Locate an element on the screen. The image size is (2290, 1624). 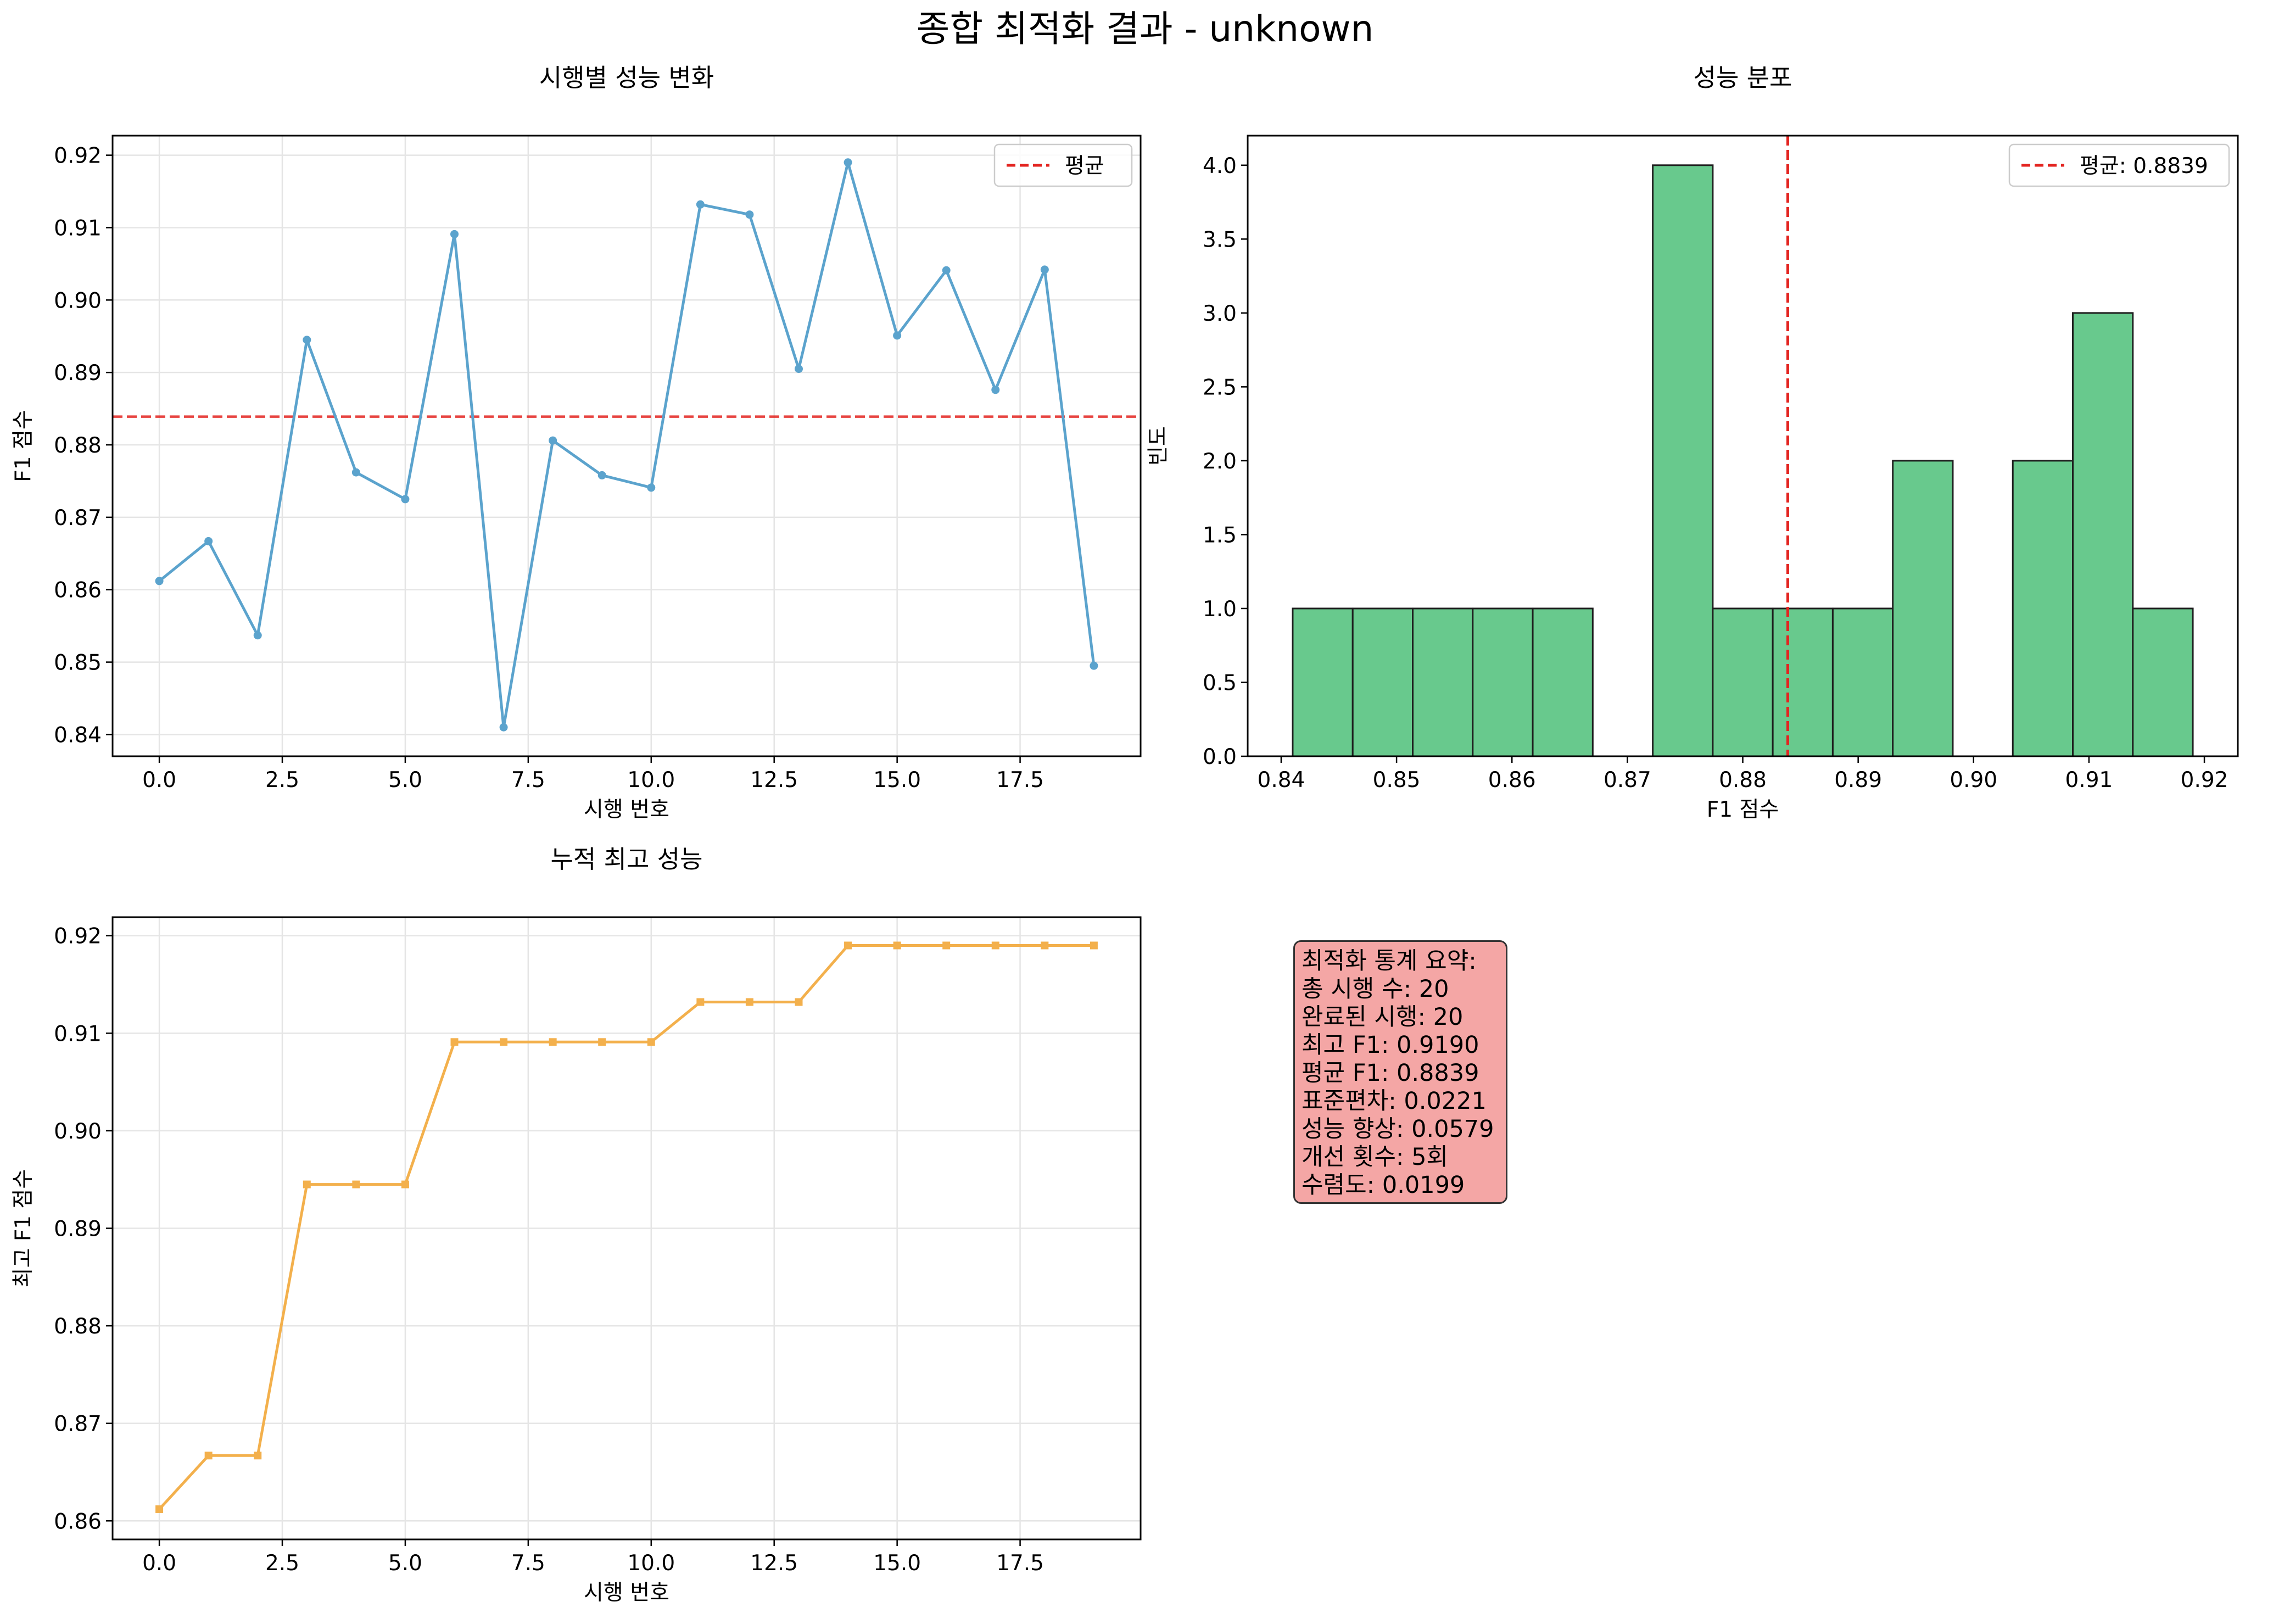
chart-title: 누적 최고 성능 is located at coordinates (626, 859).